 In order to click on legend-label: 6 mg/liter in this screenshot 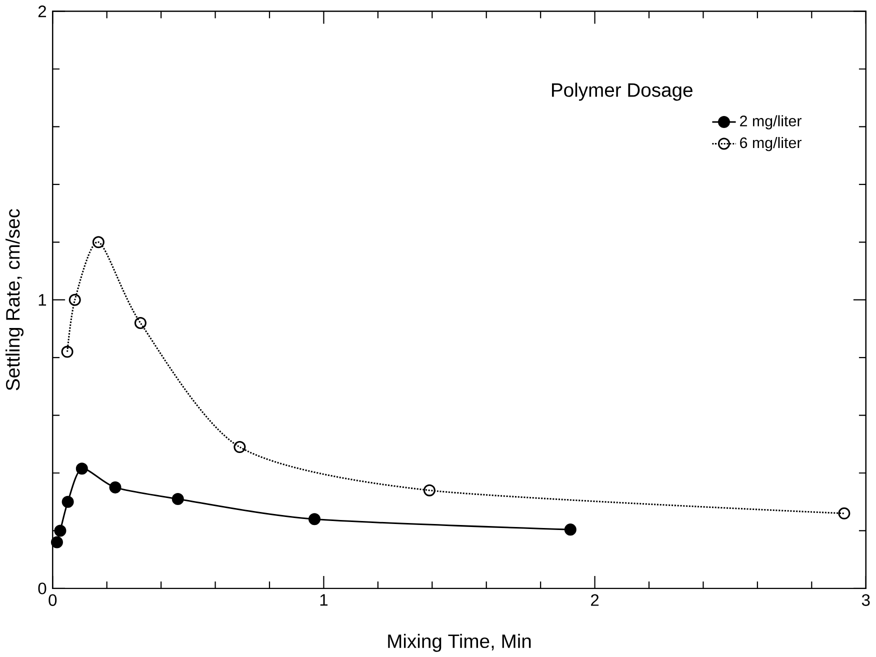, I will do `click(771, 143)`.